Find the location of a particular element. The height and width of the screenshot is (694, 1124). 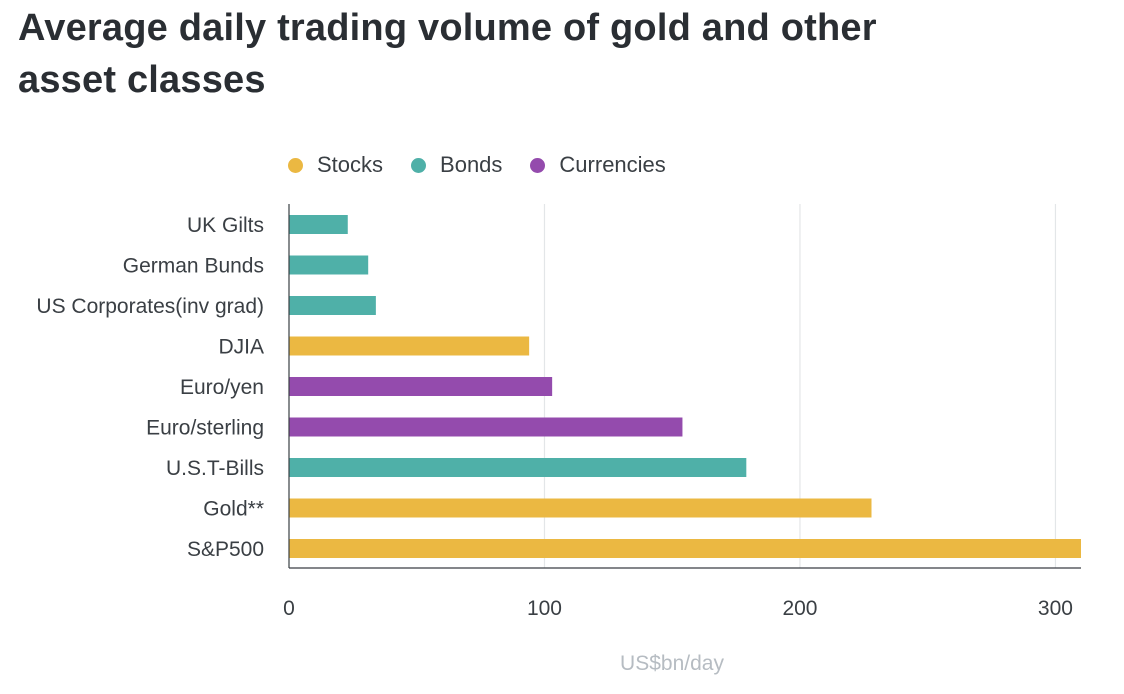

legend-item-stocks: Stocks is located at coordinates (335, 165).